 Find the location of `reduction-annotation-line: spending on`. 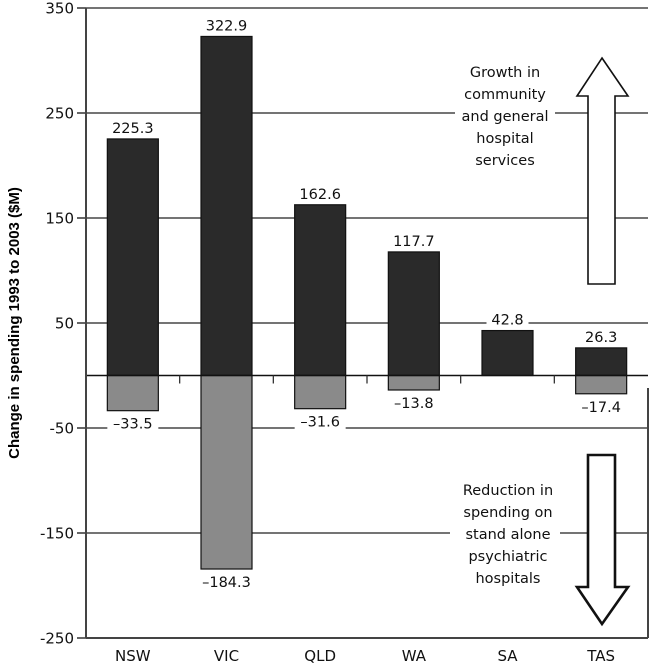

reduction-annotation-line: spending on is located at coordinates (507, 513).